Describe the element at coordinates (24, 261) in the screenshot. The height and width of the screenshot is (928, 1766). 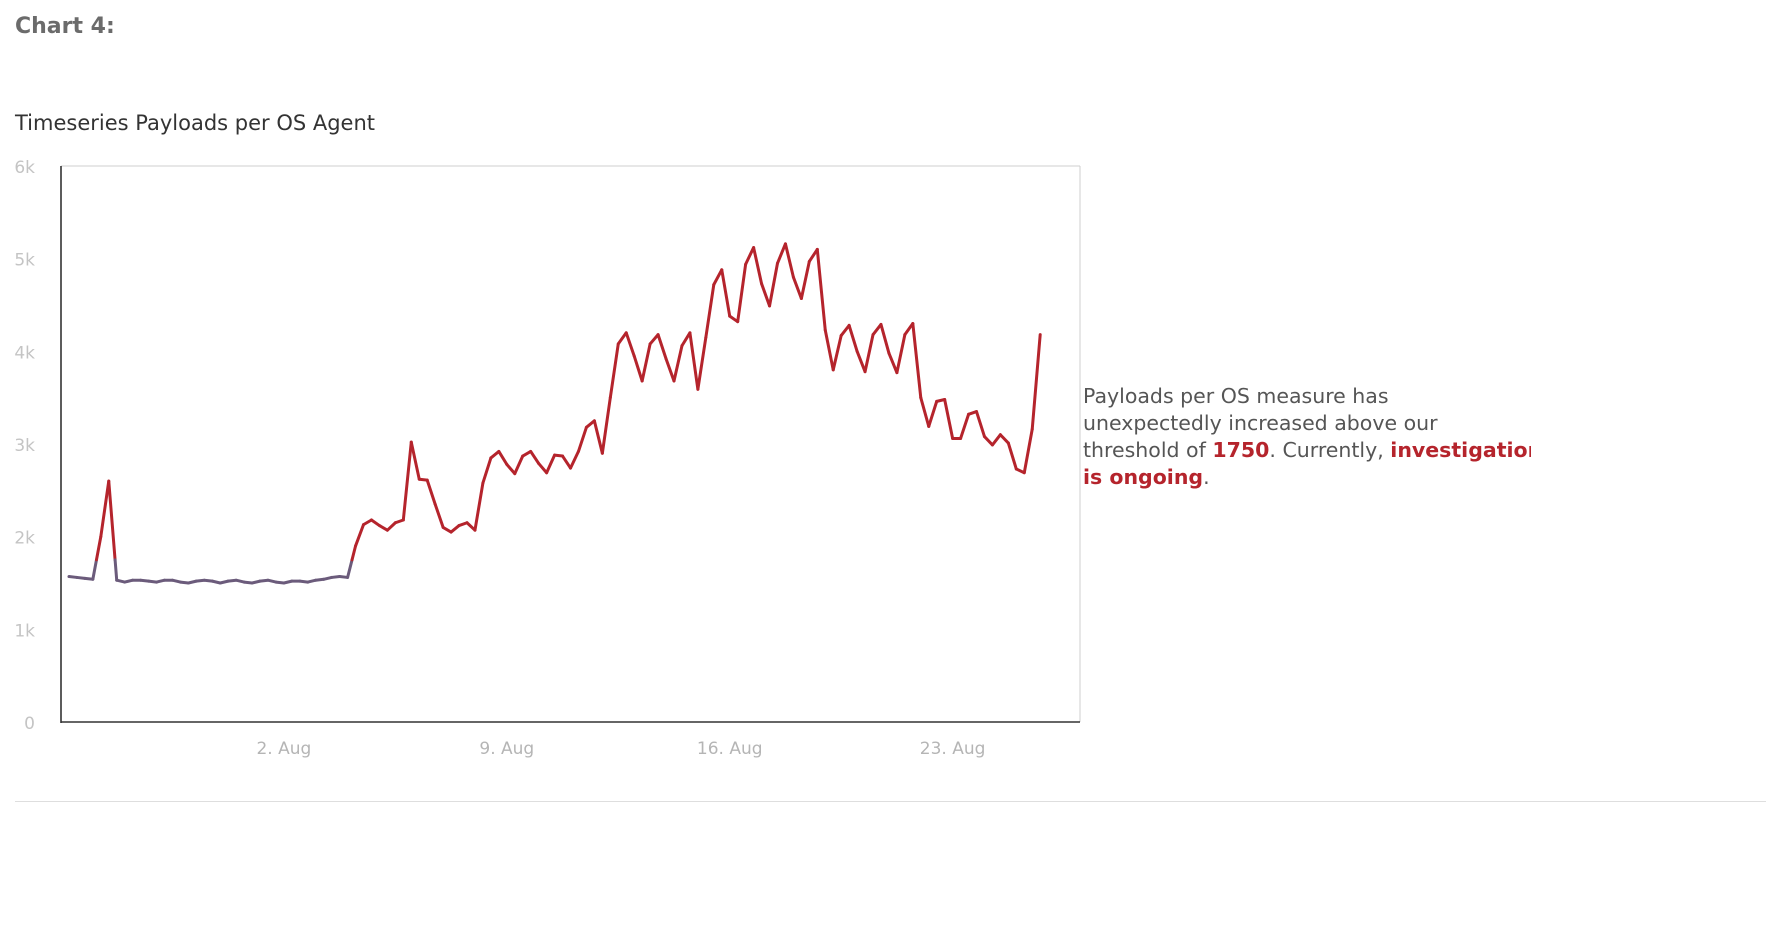
I see `y-tick-label: 5k` at that location.